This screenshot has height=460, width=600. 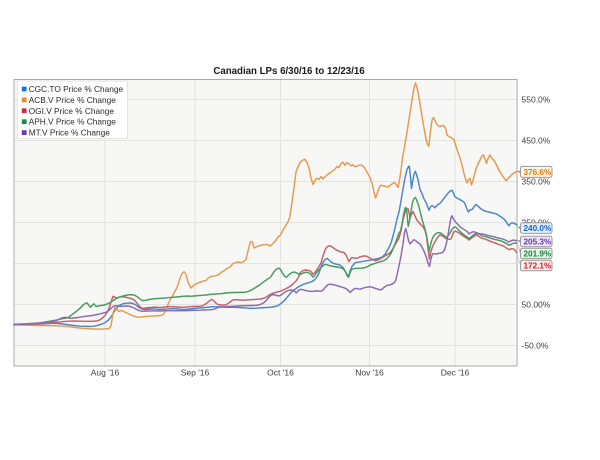 What do you see at coordinates (536, 305) in the screenshot?
I see `svg-text: 50.00%` at bounding box center [536, 305].